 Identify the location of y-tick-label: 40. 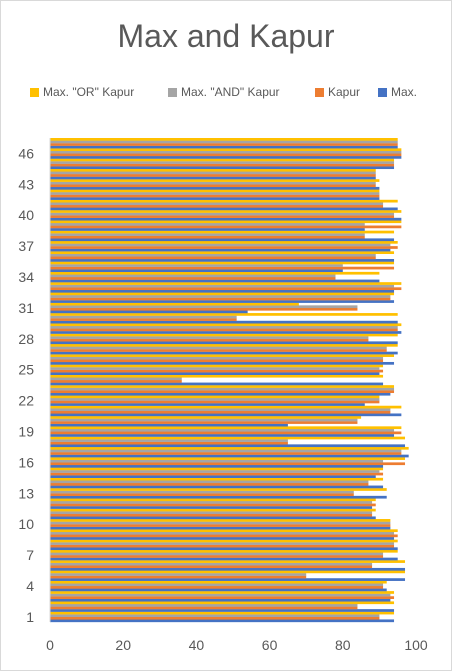
(26, 215).